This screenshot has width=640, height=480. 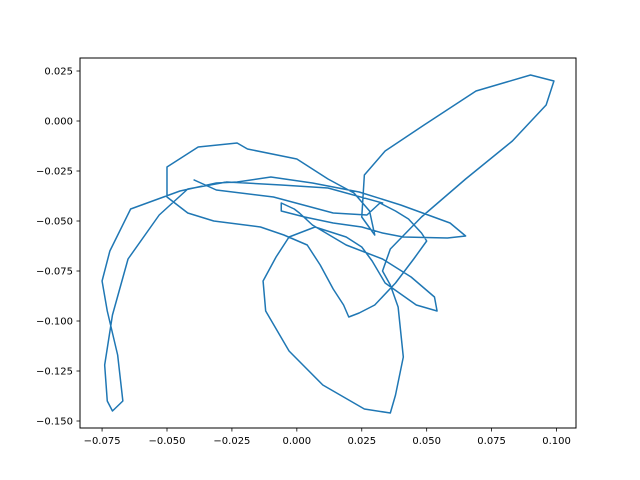 I want to click on x-tick-label: 0.100, so click(x=556, y=441).